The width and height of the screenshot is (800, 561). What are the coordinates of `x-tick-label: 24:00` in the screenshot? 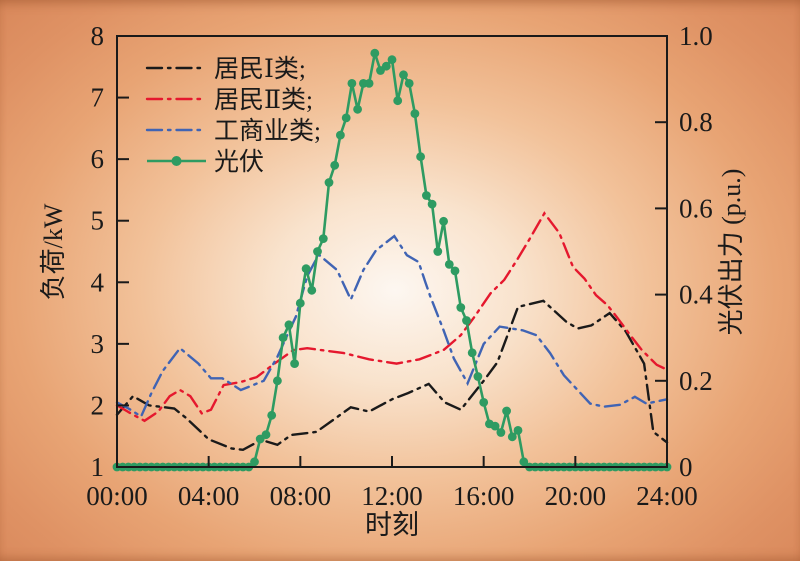 It's located at (667, 496).